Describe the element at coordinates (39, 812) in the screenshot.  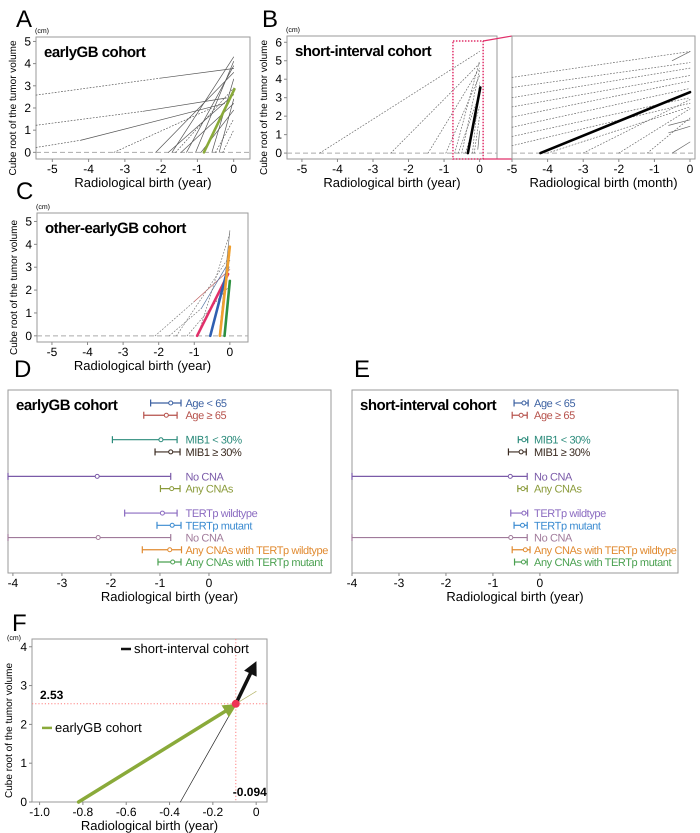
I see `x-tick-label: -1.0` at that location.